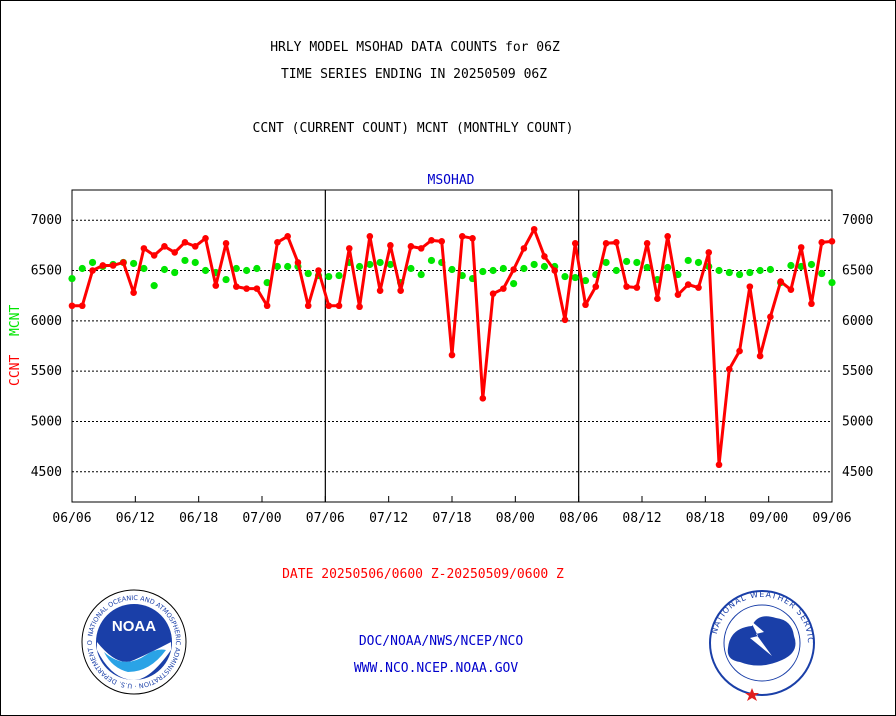 This screenshot has height=716, width=896. I want to click on y-tick-label-right: 6500, so click(857, 271).